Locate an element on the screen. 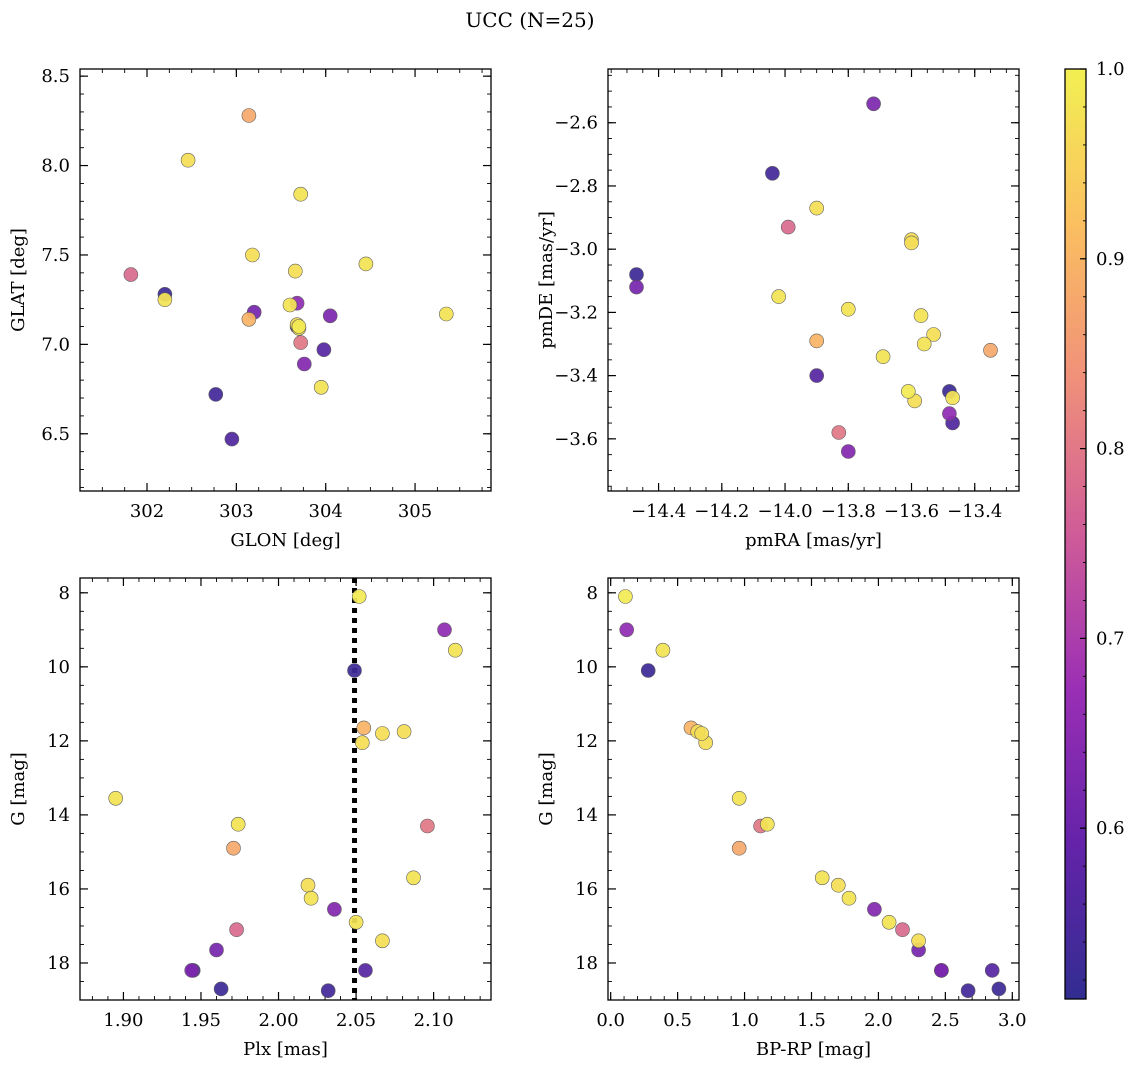 The width and height of the screenshot is (1136, 1068). y-tick-label: 10 is located at coordinates (58, 667).